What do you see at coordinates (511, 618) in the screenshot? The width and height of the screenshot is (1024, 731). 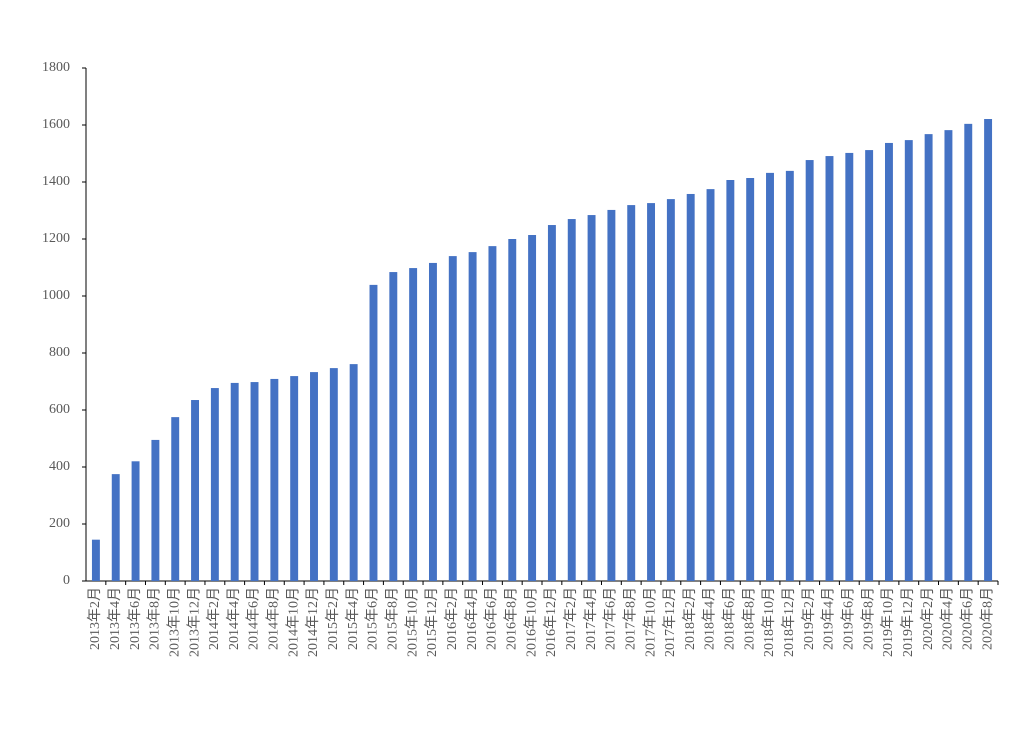 I see `x-tick-label: 2016年8月` at bounding box center [511, 618].